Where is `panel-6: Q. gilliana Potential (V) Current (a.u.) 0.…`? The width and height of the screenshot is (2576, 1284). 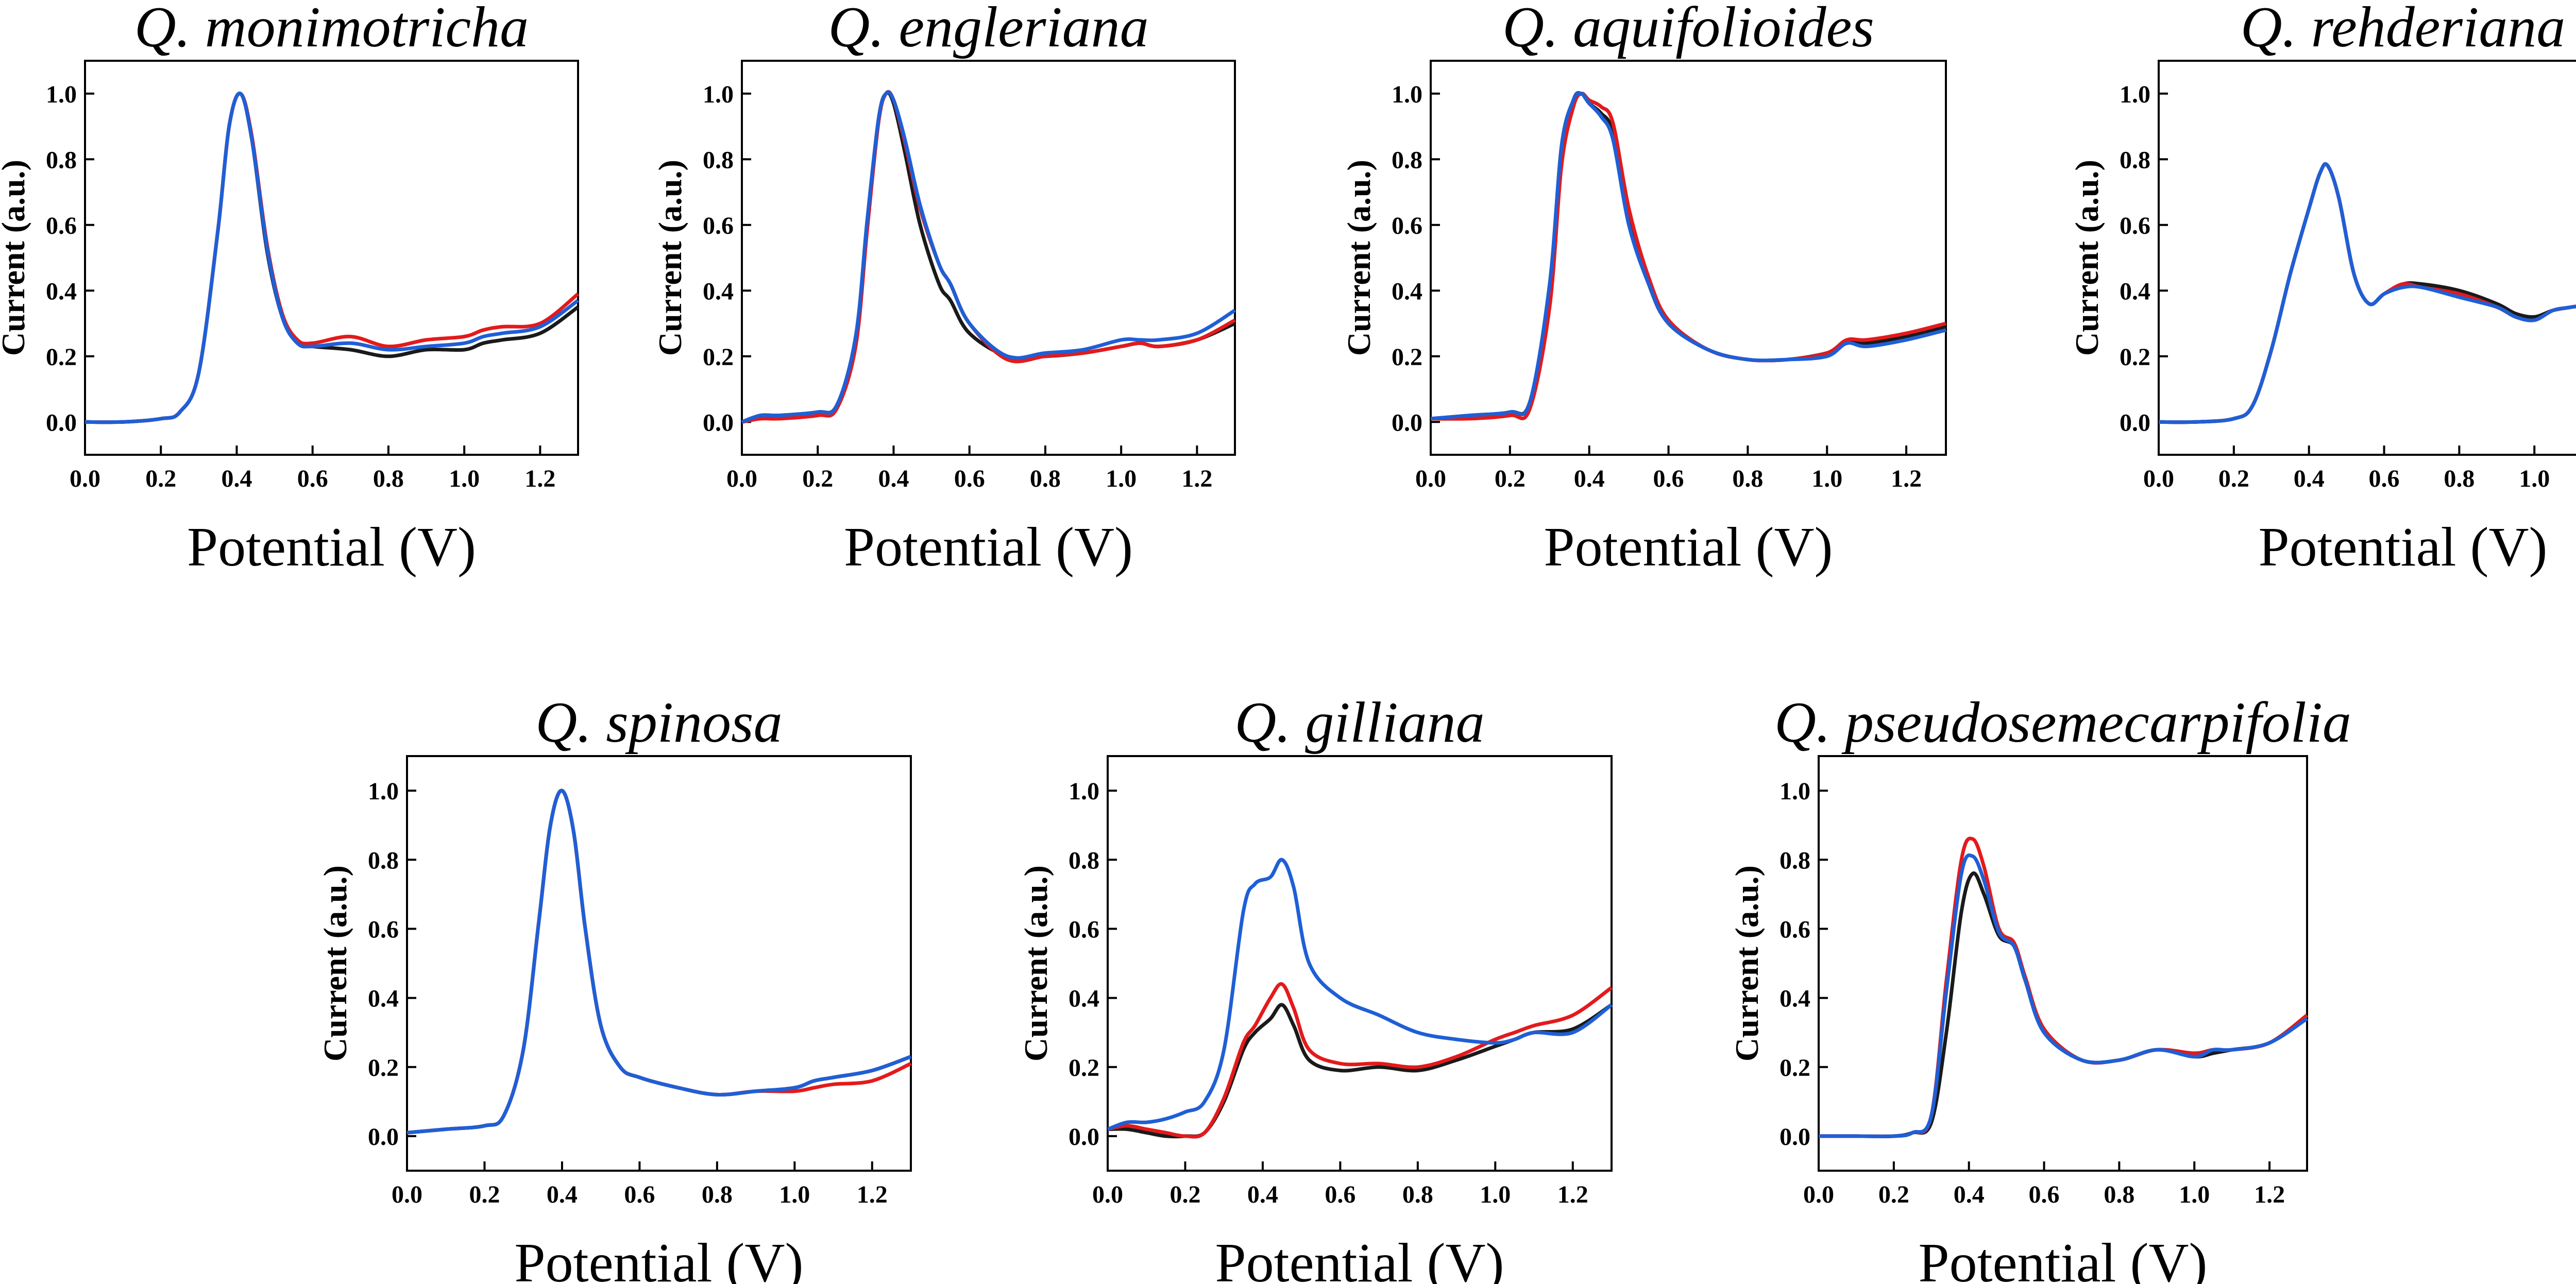 panel-6: Q. gilliana Potential (V) Current (a.u.) 0.… is located at coordinates (1315, 988).